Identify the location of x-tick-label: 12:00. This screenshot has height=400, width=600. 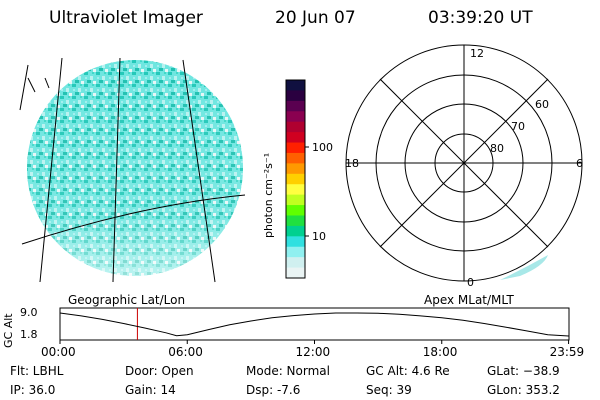
(313, 352).